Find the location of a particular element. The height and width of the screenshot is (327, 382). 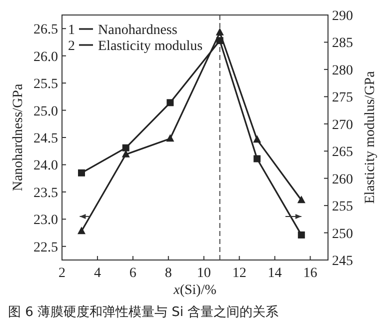

y2-tick-label: 275 is located at coordinates (342, 98).